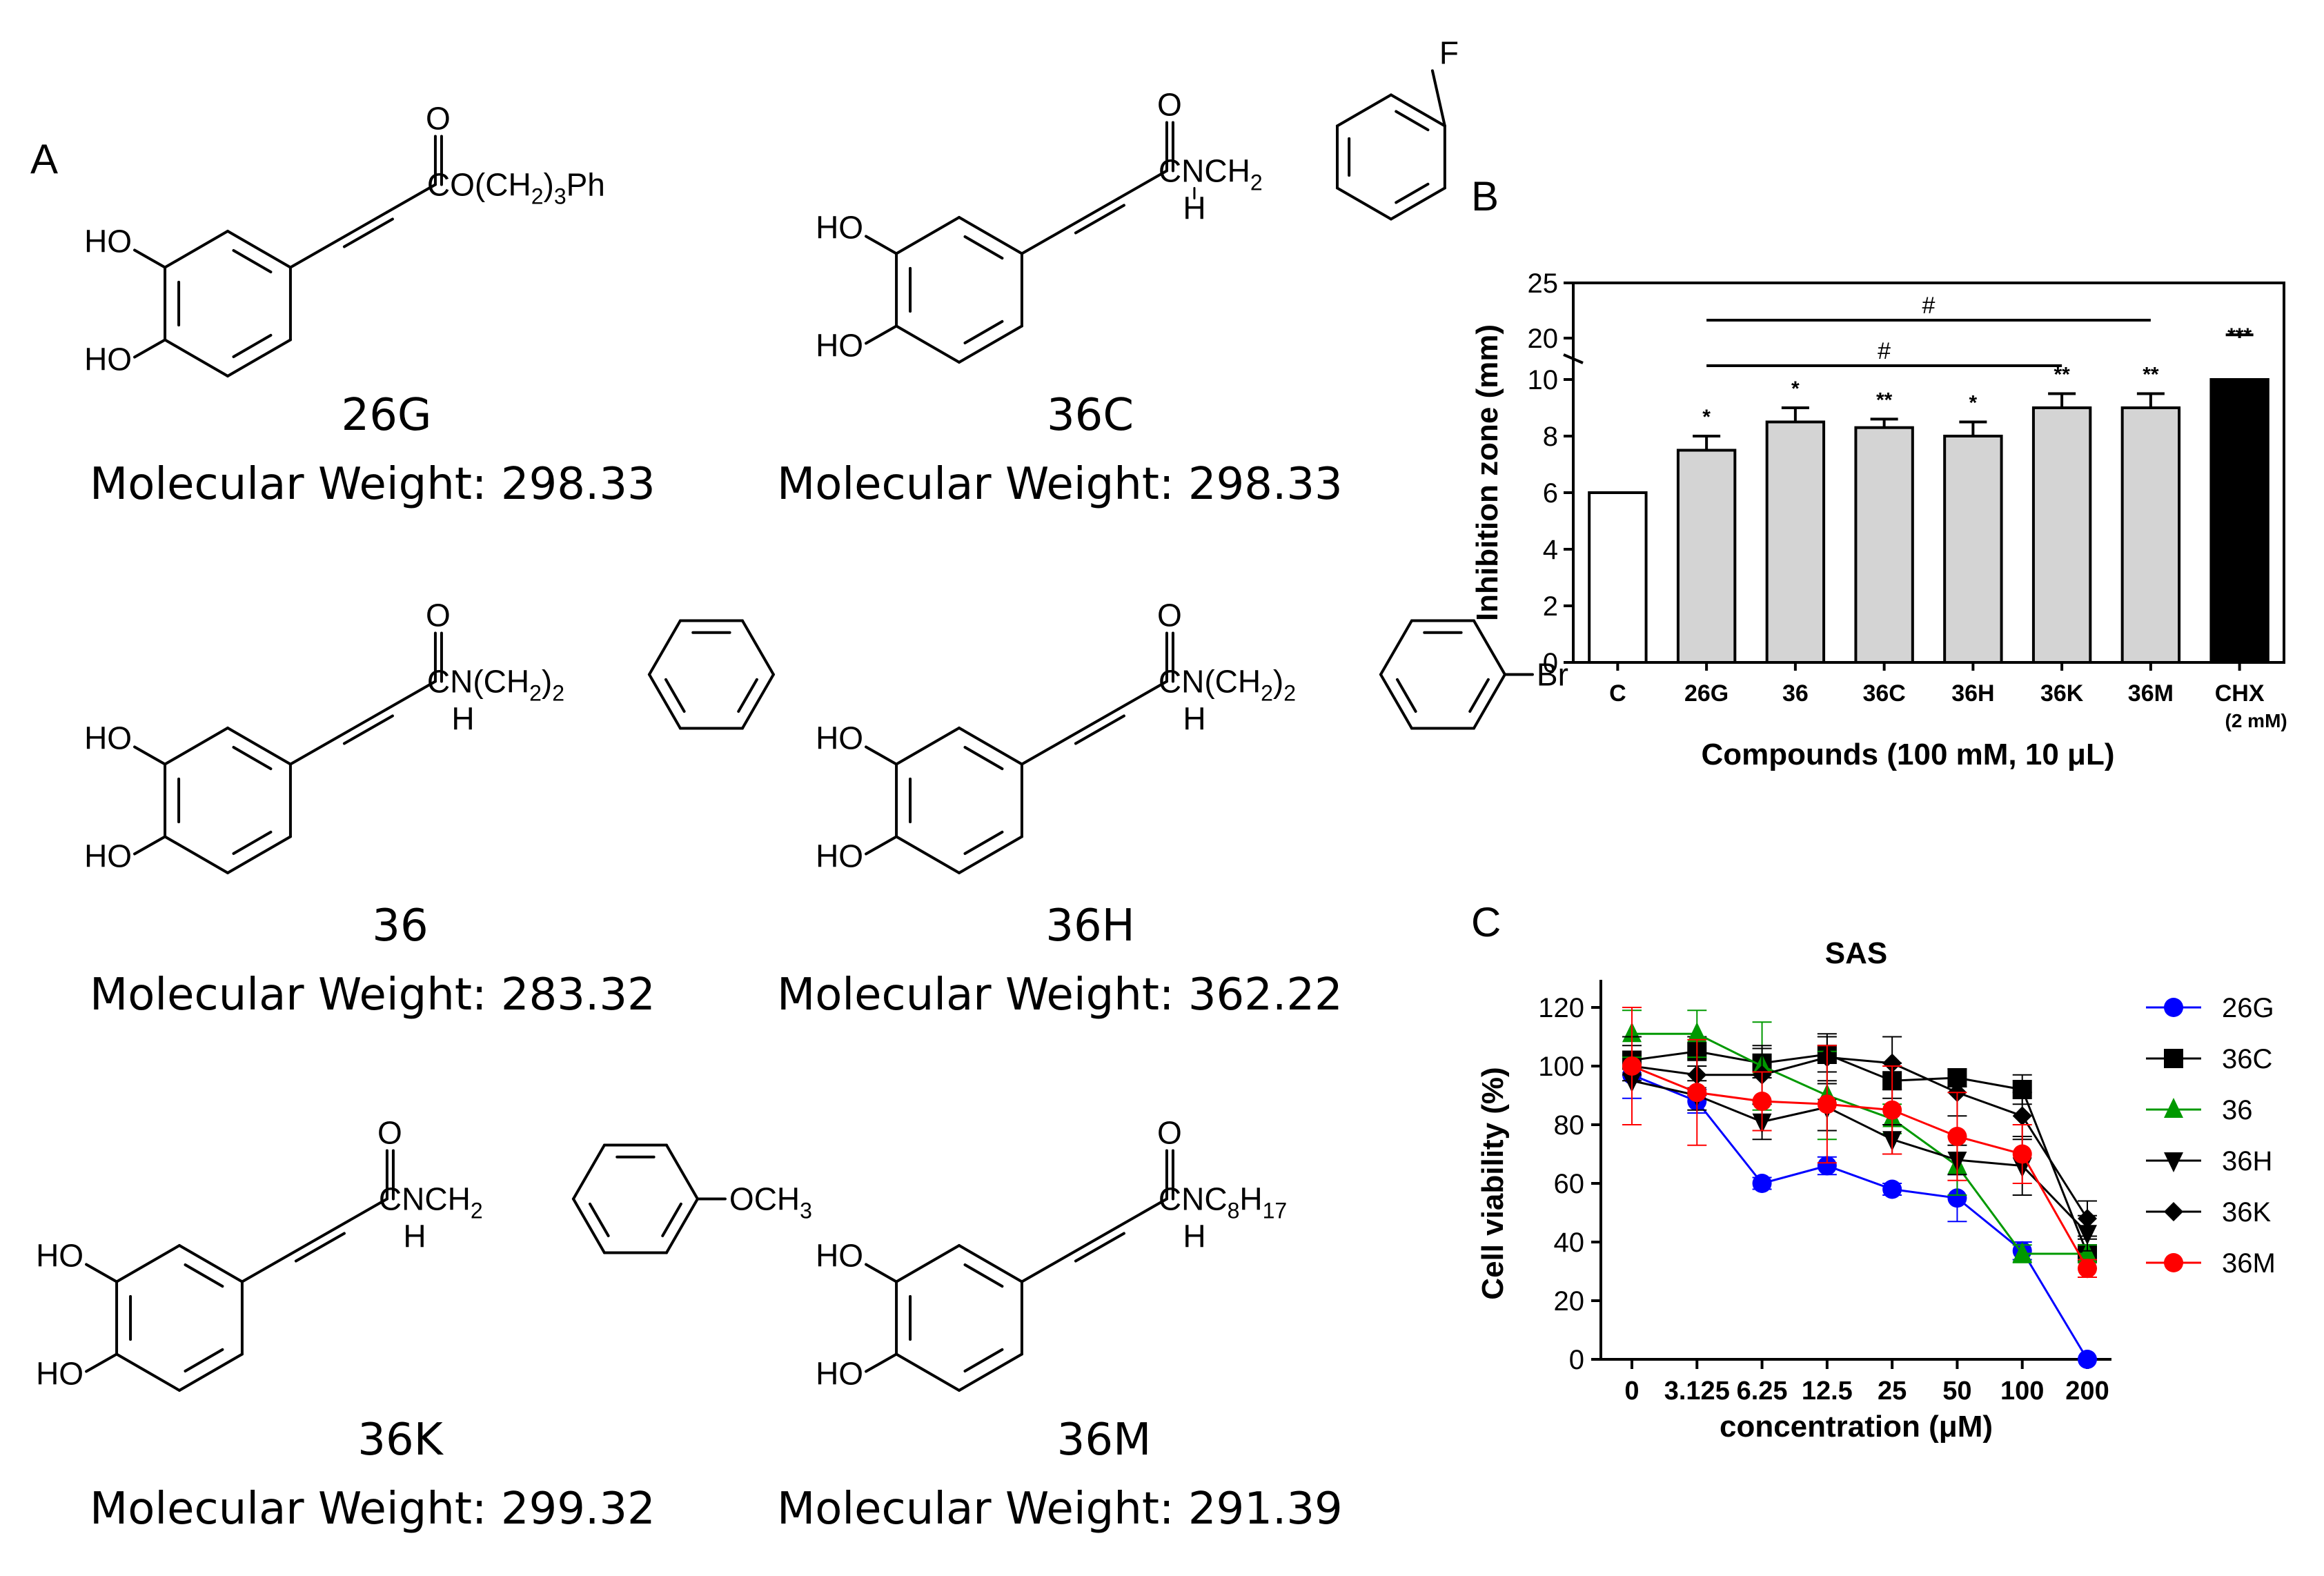 The width and height of the screenshot is (2324, 1576). I want to click on bromophenyl-ring, so click(1442, 675).